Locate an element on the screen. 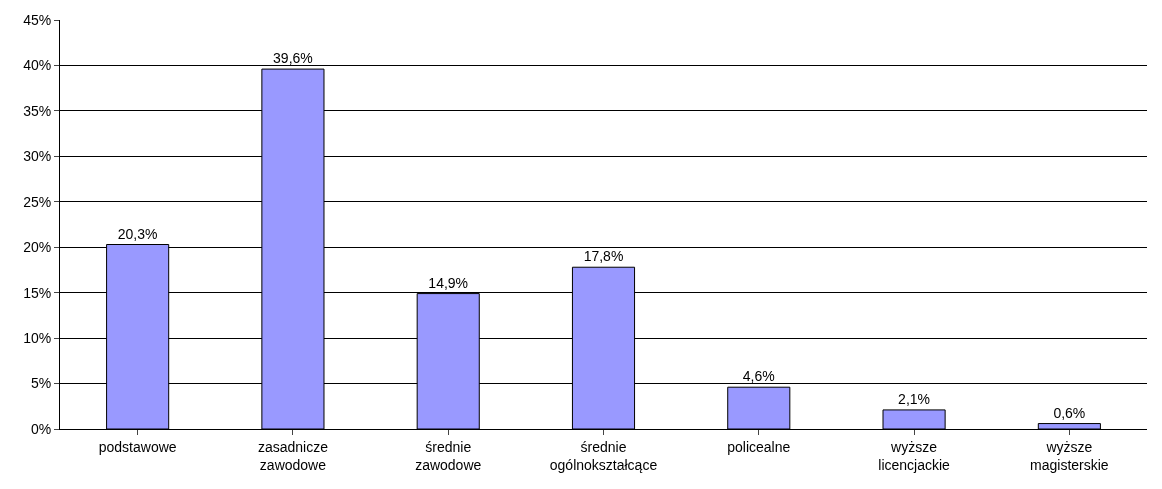 The image size is (1162, 489). data-label: 4,6% is located at coordinates (758, 376).